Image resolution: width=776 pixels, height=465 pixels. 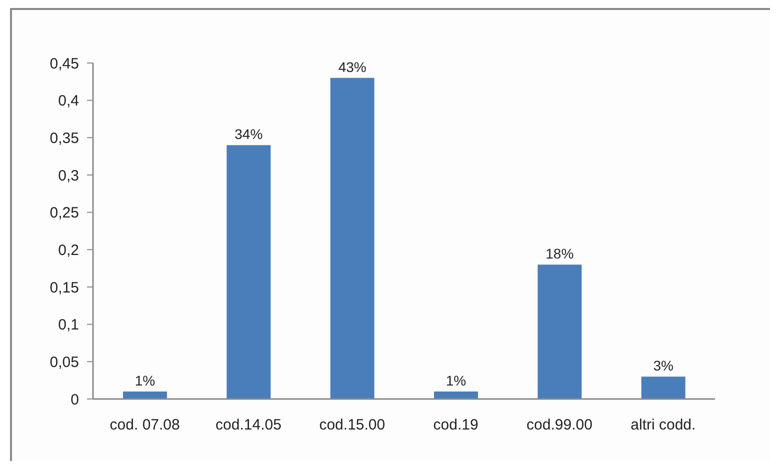 What do you see at coordinates (352, 425) in the screenshot?
I see `x-tick-label: cod.15.00` at bounding box center [352, 425].